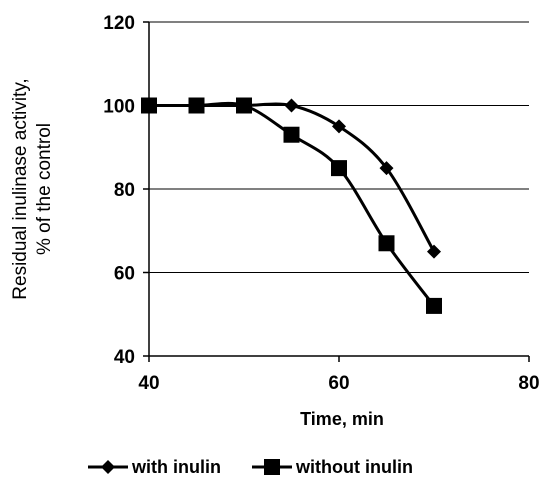  I want to click on y-tick-label: 60, so click(124, 274).